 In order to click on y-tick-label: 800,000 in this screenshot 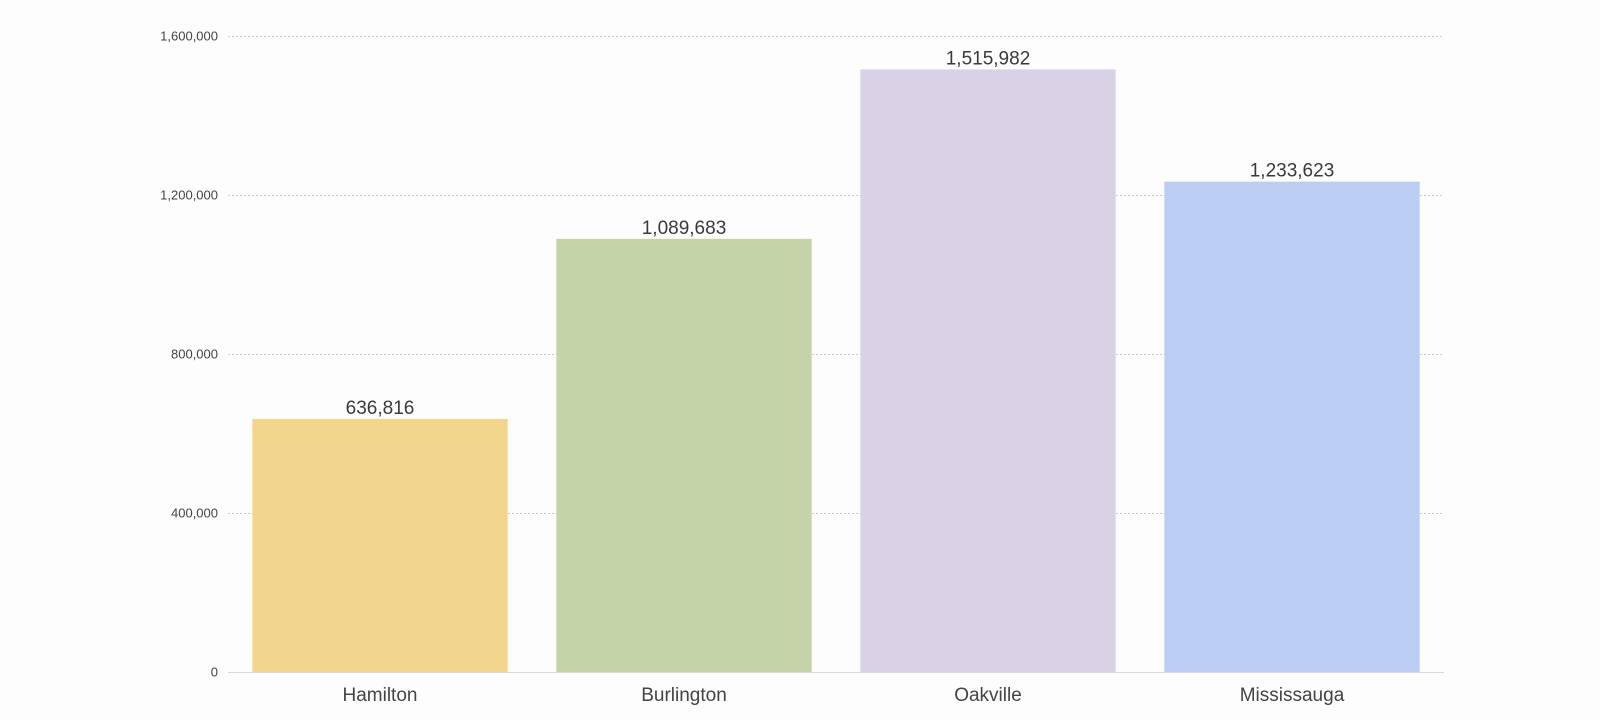, I will do `click(194, 354)`.